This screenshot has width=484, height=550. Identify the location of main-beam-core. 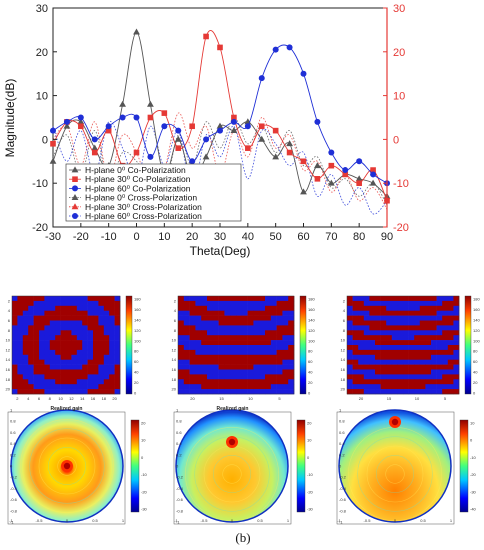
(67, 466).